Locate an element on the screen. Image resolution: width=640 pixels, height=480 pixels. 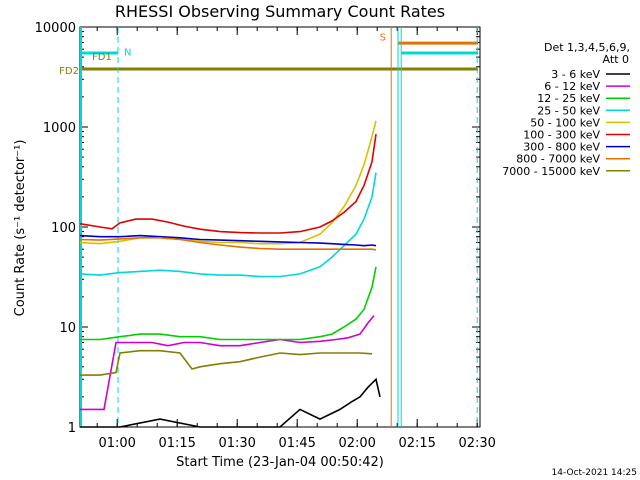
legend-label: 3 - 6 keV is located at coordinates (575, 74).